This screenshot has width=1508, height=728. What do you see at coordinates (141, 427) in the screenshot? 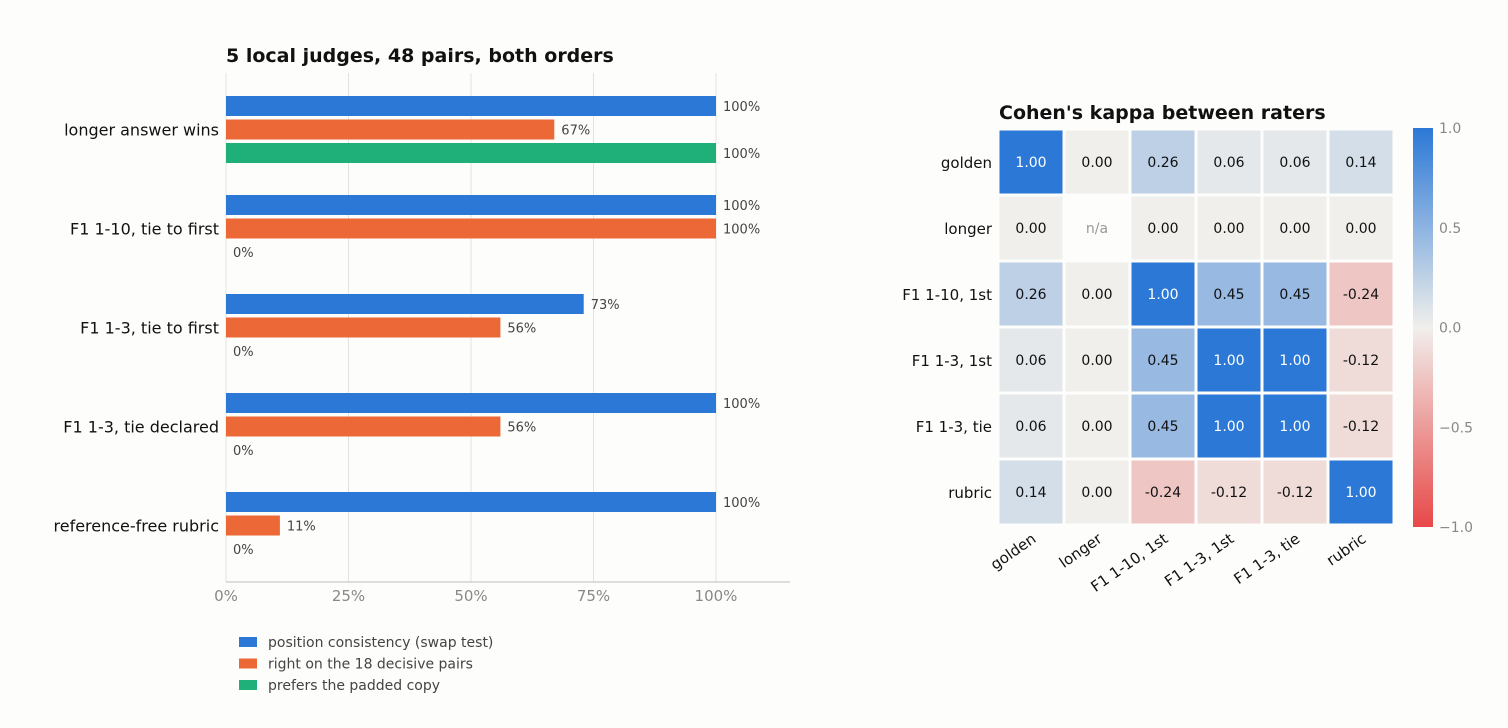
I see `category-label-f1-1-3-tie-declared: F1 1-3, tie declared` at bounding box center [141, 427].